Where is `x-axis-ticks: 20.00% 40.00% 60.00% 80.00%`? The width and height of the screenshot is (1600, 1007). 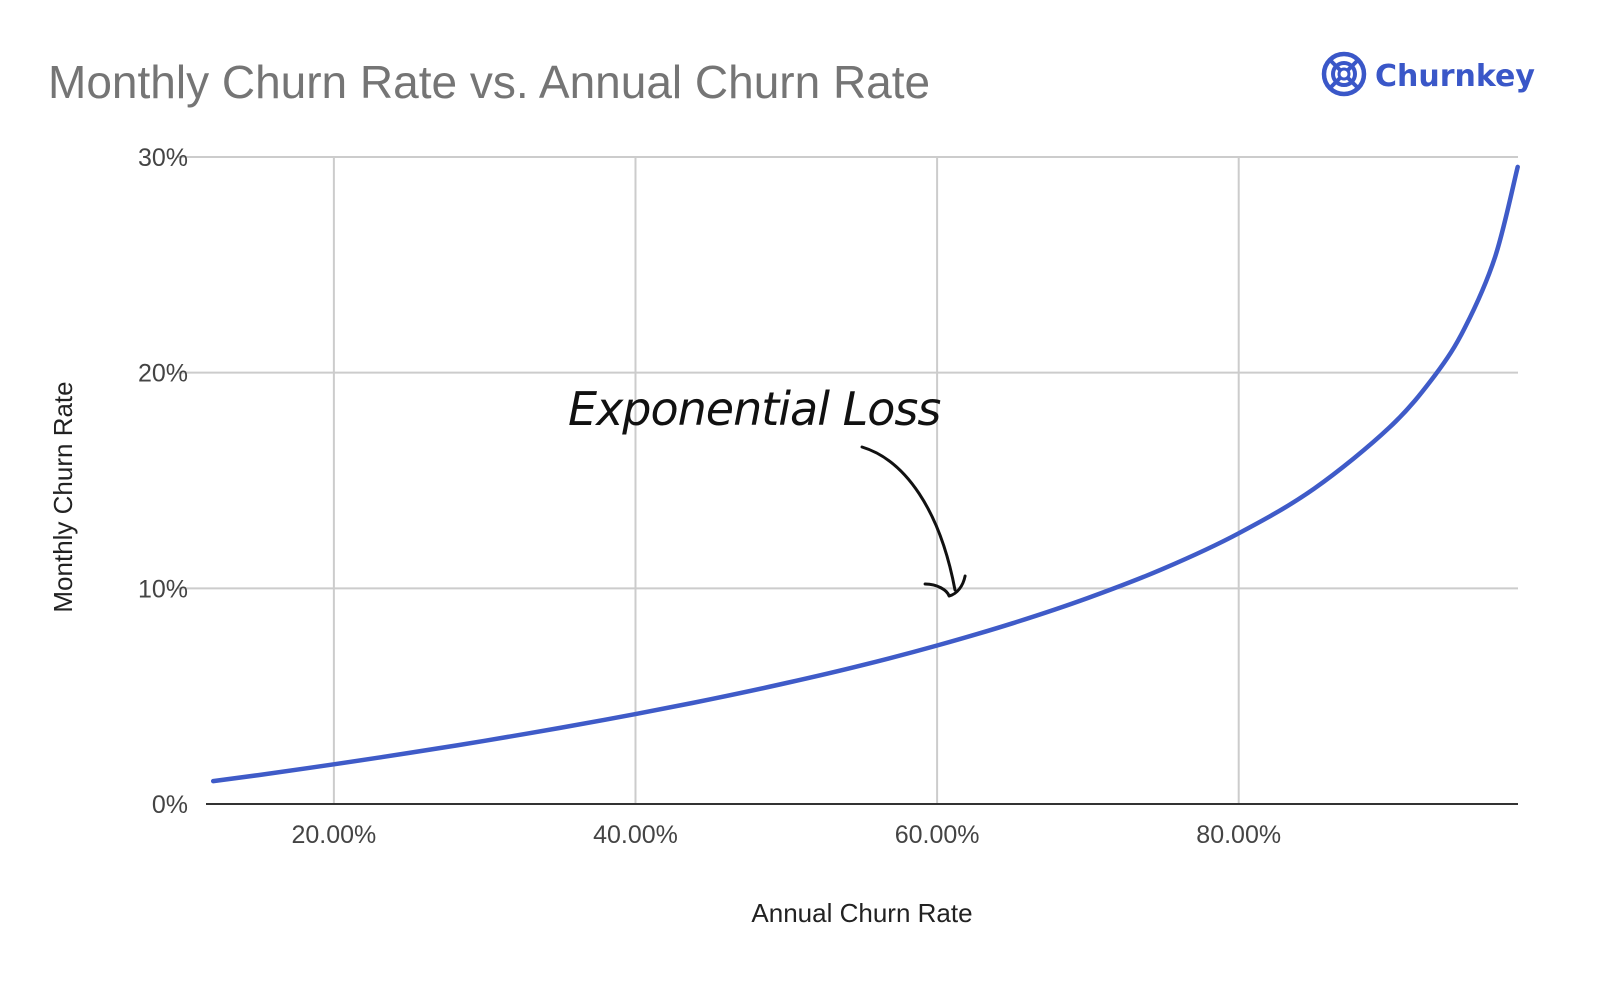 x-axis-ticks: 20.00% 40.00% 60.00% 80.00% is located at coordinates (786, 835).